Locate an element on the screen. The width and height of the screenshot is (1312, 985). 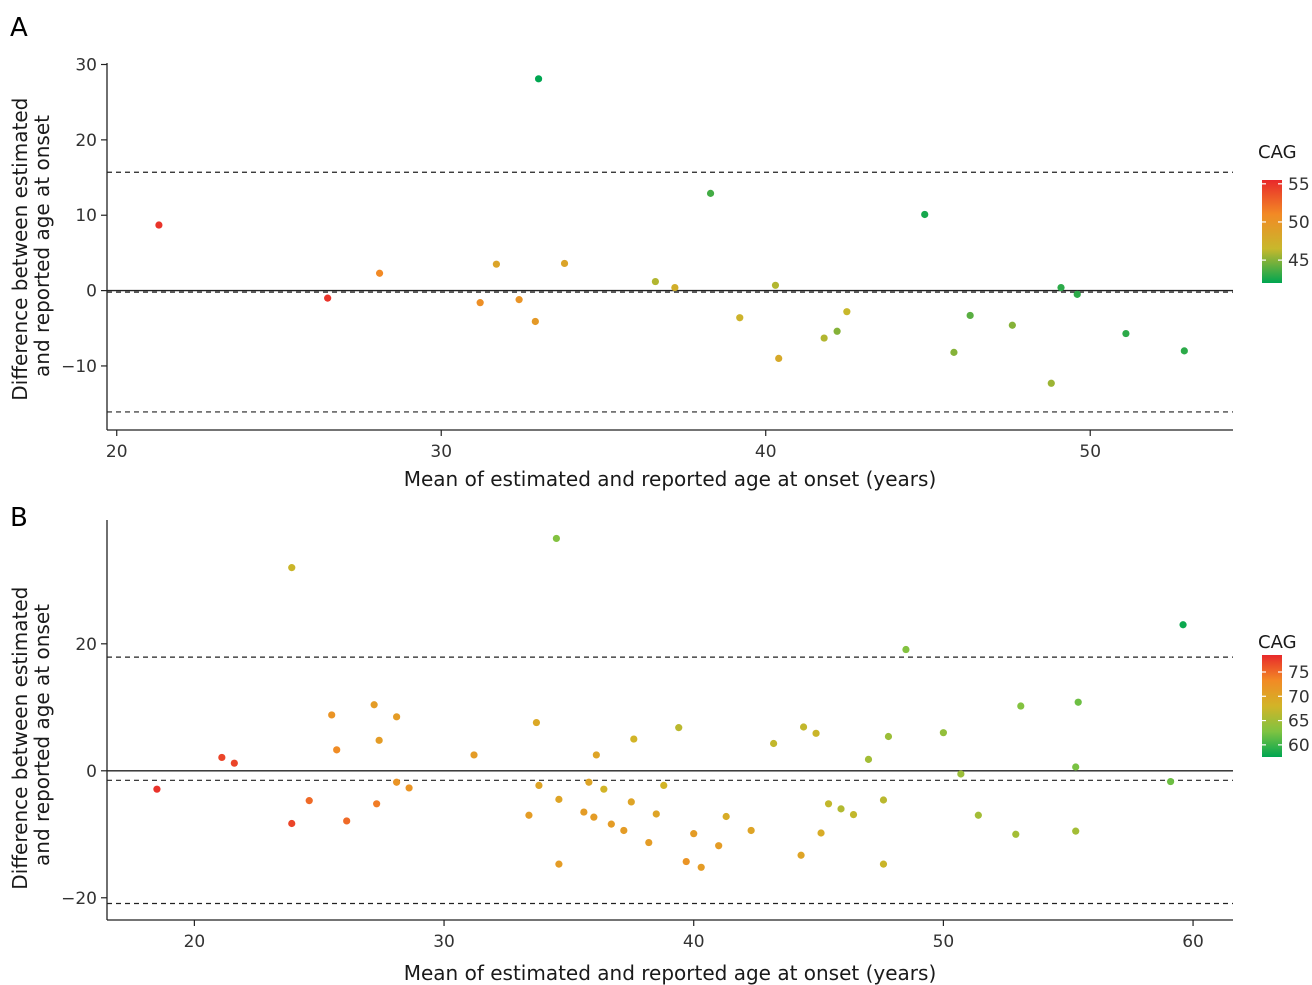
panel-b-y-axis-title-line1: Difference between estimated is located at coordinates (20, 738).